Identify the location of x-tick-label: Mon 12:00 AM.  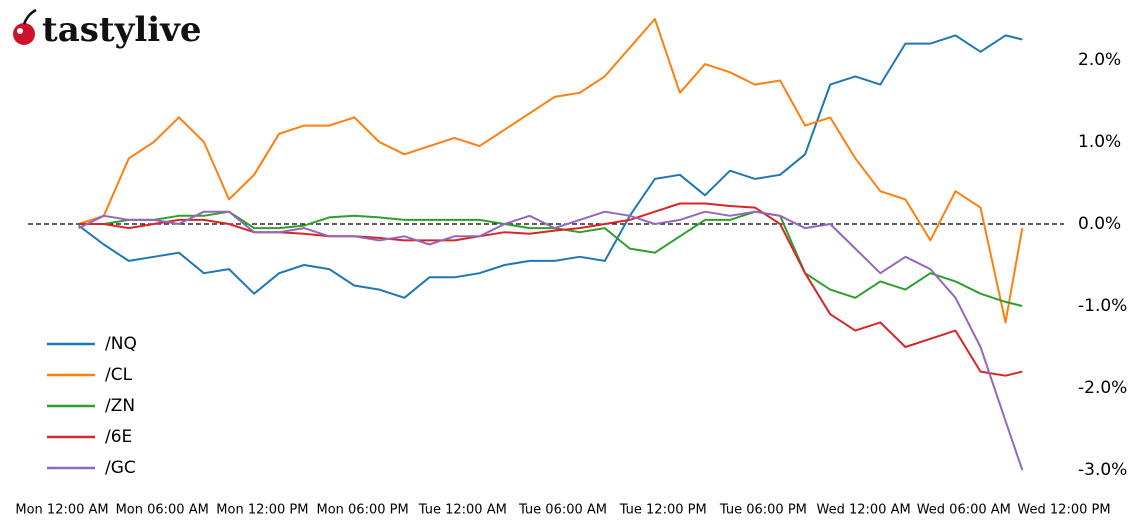
(61, 510).